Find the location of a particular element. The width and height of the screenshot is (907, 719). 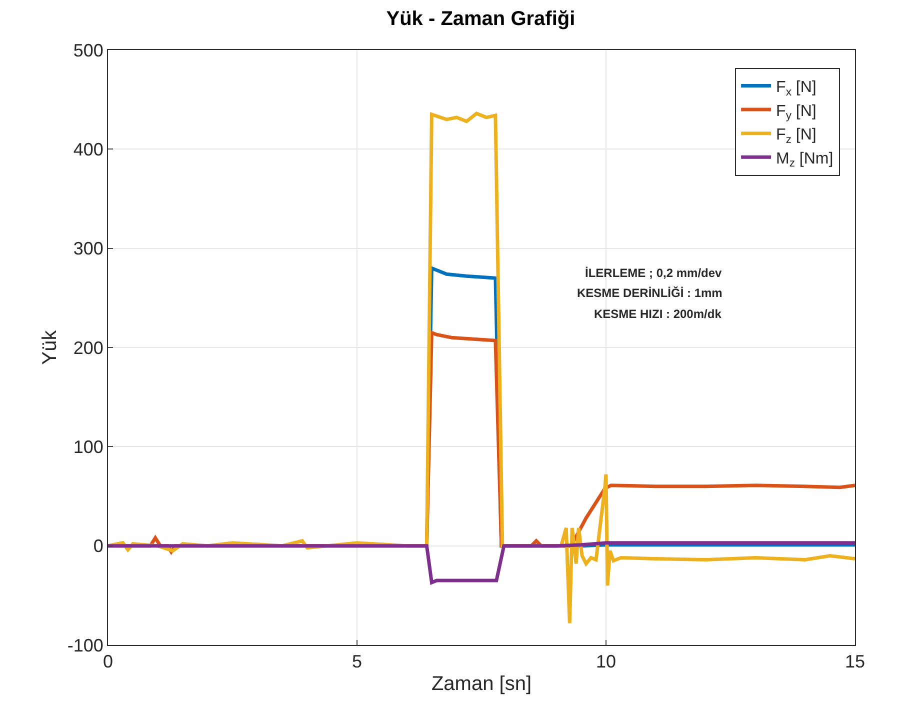

y-tick-label: -100 is located at coordinates (85, 645).